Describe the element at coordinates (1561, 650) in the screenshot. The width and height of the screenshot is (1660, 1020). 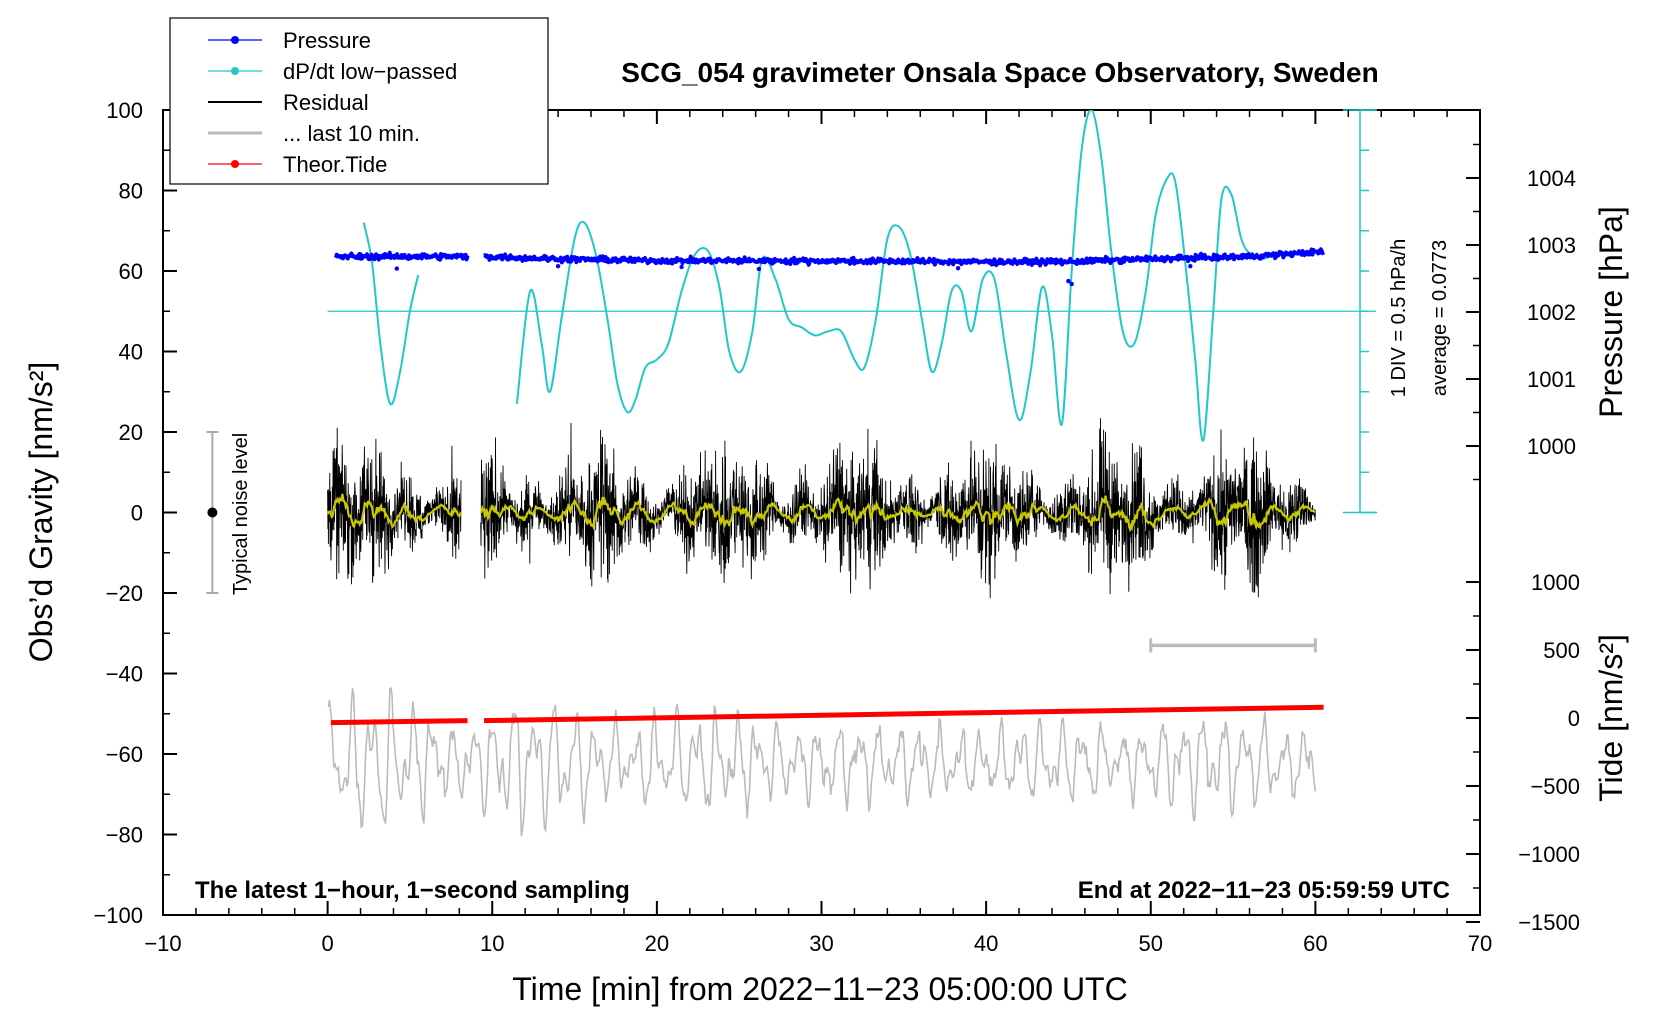
I see `tide-tick-label: 500` at that location.